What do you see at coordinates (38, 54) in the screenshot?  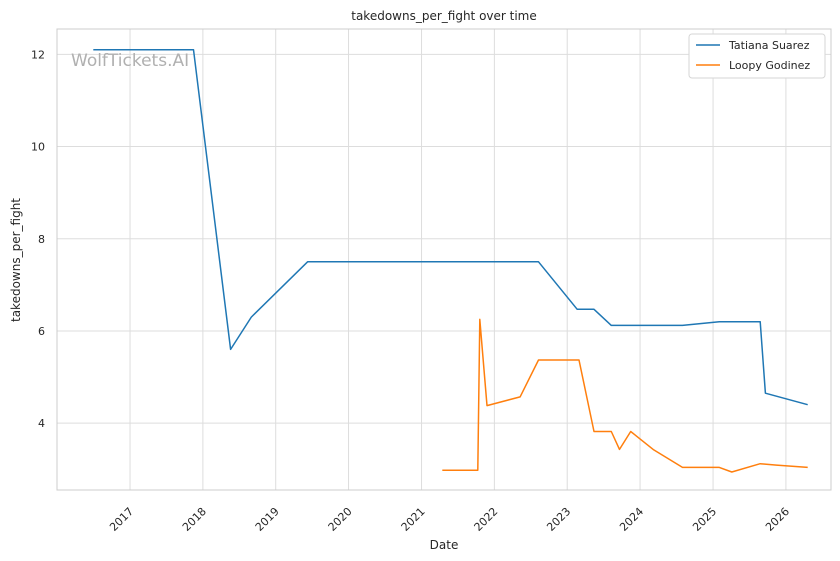 I see `y-tick-label: 12` at bounding box center [38, 54].